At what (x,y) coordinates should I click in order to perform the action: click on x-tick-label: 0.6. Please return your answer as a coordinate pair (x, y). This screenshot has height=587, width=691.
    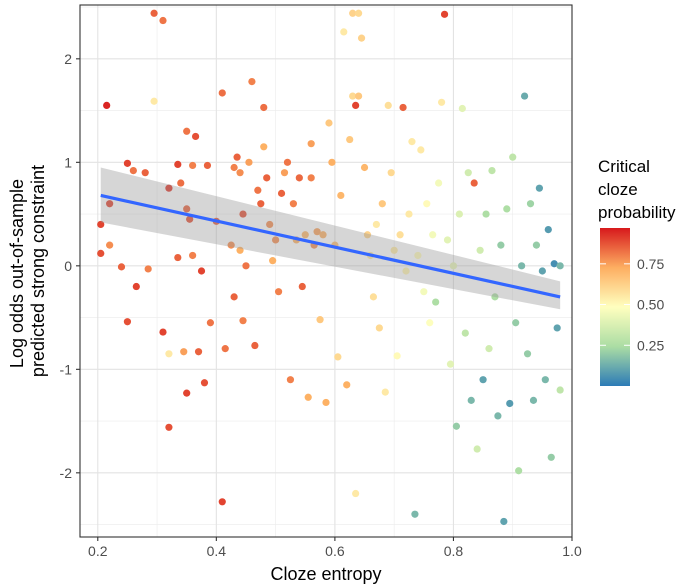
    Looking at the image, I should click on (335, 551).